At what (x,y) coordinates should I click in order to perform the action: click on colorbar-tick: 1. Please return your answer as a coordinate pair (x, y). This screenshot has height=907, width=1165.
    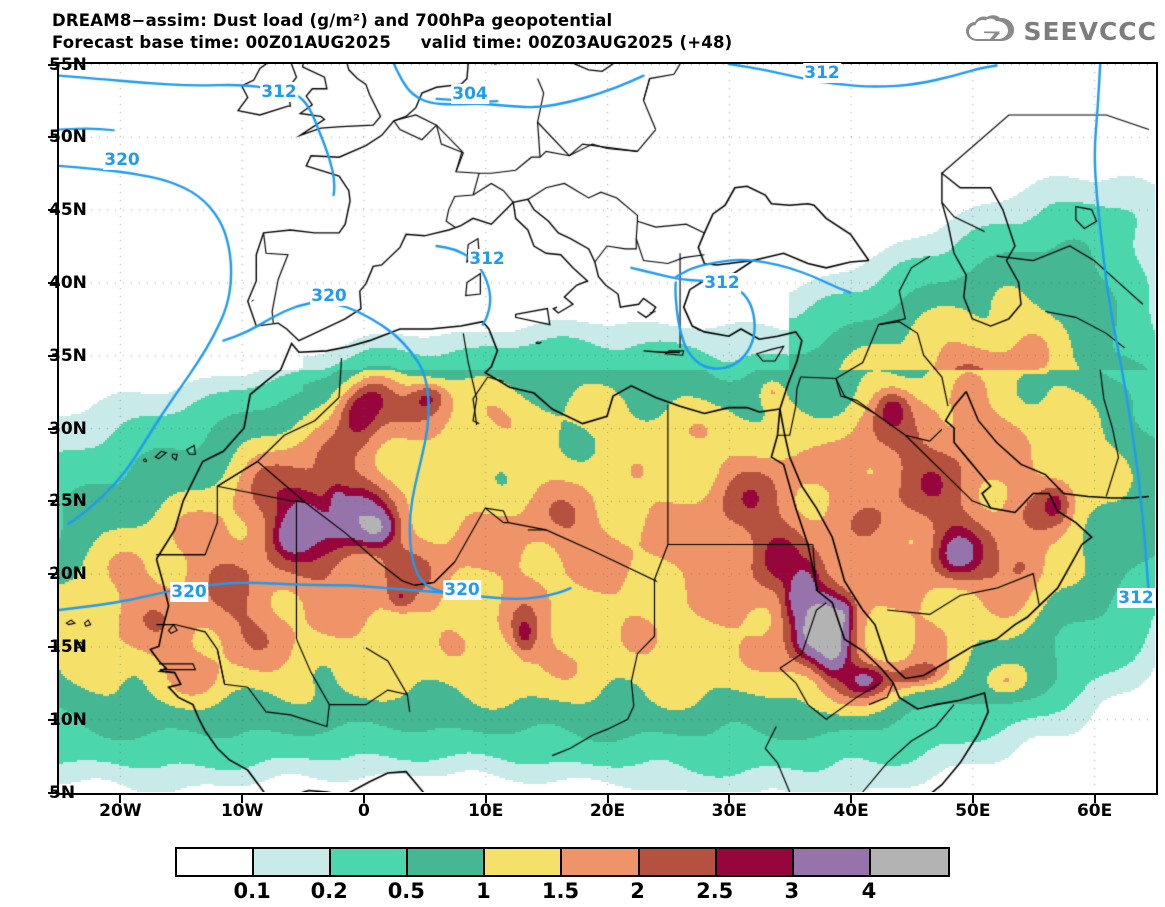
    Looking at the image, I should click on (483, 891).